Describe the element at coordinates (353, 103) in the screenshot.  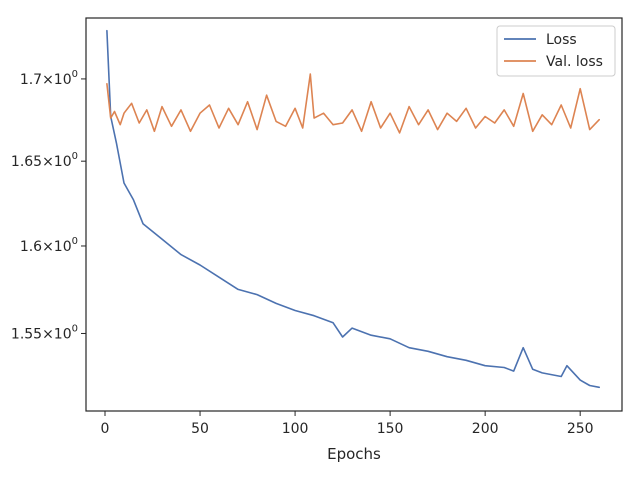
I see `series-line-val-loss` at that location.